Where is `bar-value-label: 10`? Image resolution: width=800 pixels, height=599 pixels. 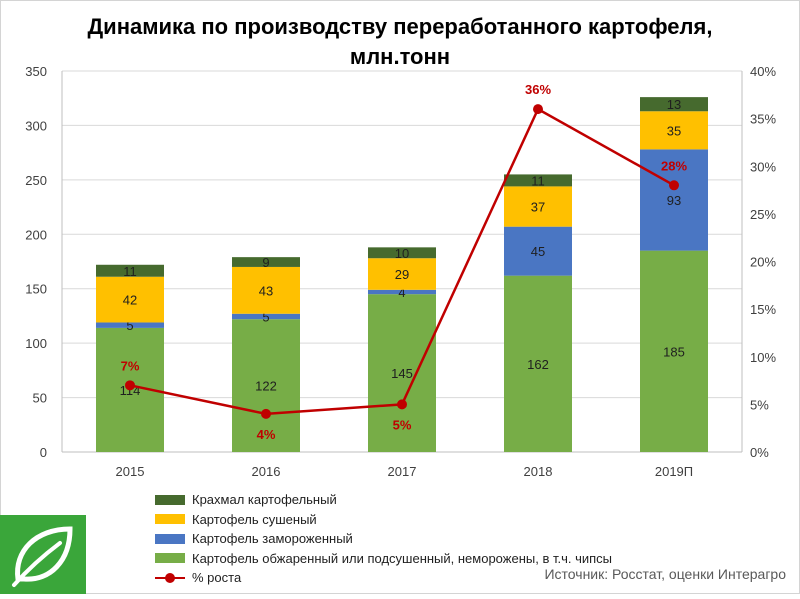
bar-value-label: 10 is located at coordinates (402, 253).